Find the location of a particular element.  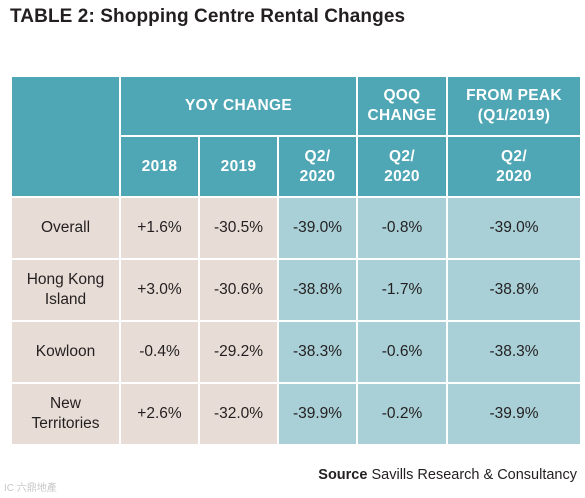

row-label: Kowloon is located at coordinates (65, 352).